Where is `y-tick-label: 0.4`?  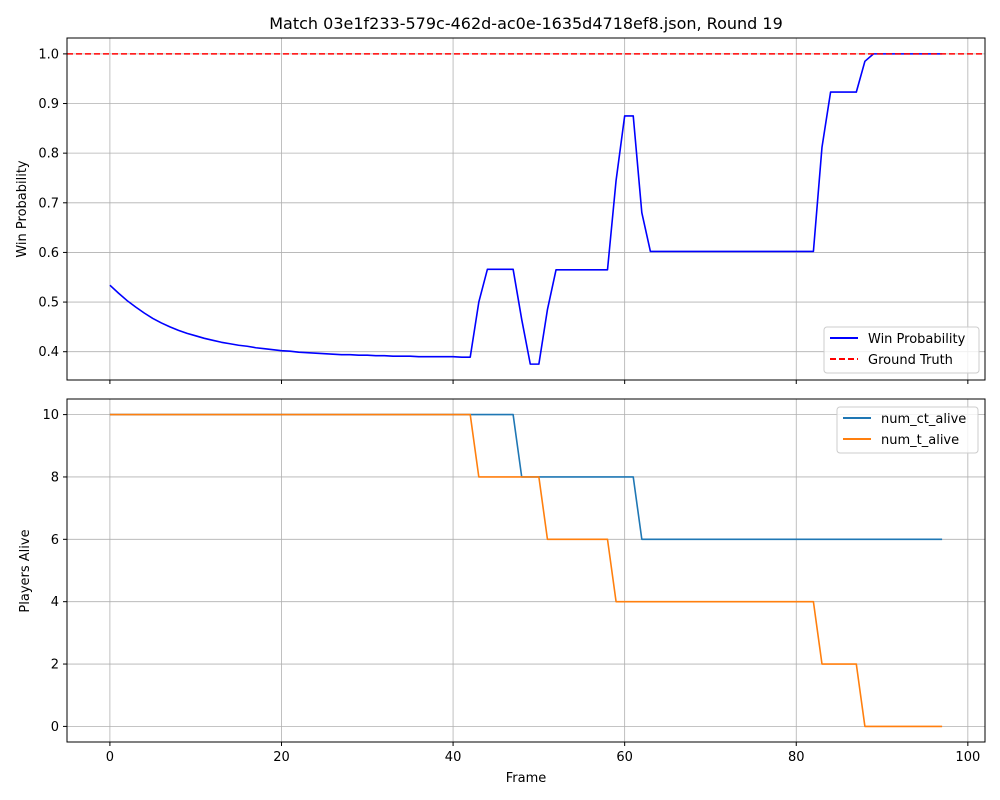 y-tick-label: 0.4 is located at coordinates (48, 352).